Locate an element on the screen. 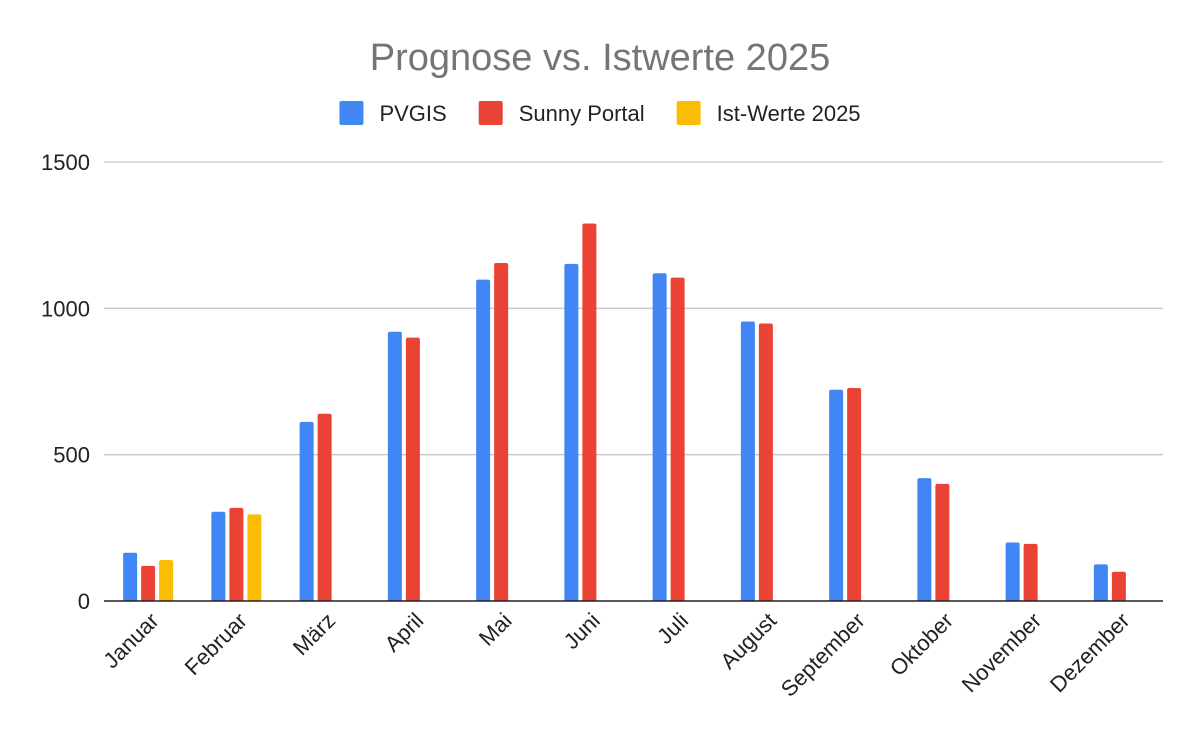 The height and width of the screenshot is (742, 1200). bar-pvgis-februar is located at coordinates (218, 556).